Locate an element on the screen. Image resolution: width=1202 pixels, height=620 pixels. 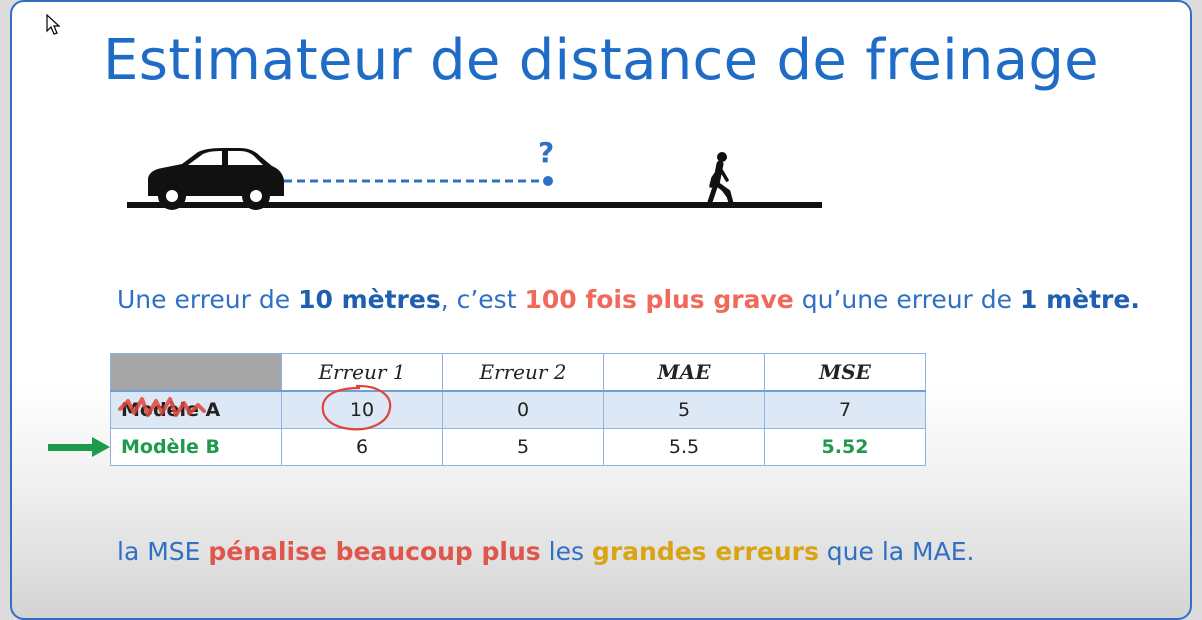
table-header-erreur2: Erreur 2 is located at coordinates (523, 373).